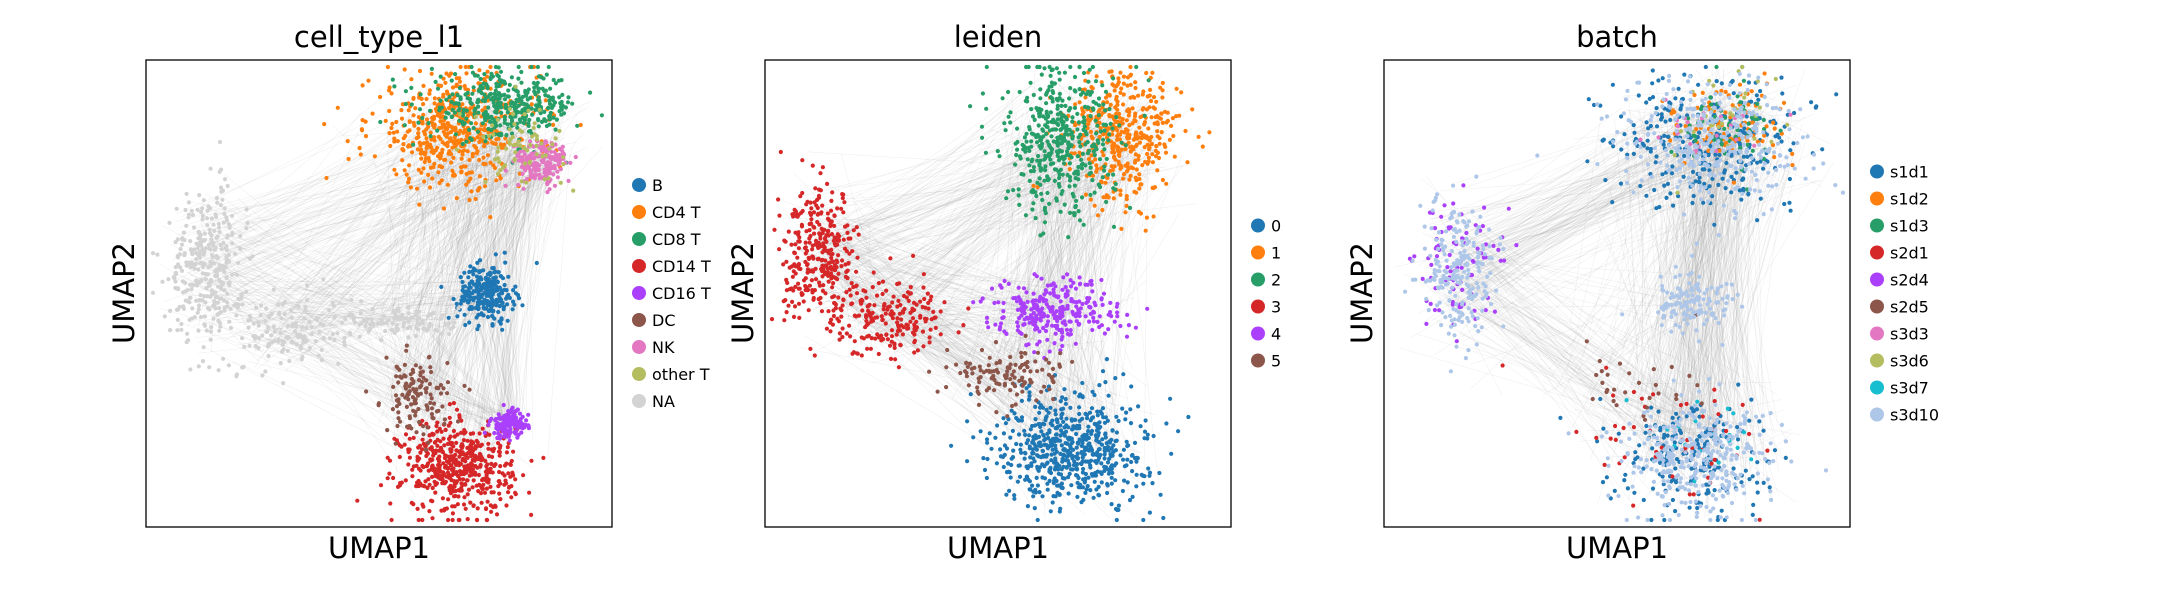 This screenshot has height=600, width=2173. What do you see at coordinates (681, 293) in the screenshot?
I see `legend-label: CD16 T` at bounding box center [681, 293].